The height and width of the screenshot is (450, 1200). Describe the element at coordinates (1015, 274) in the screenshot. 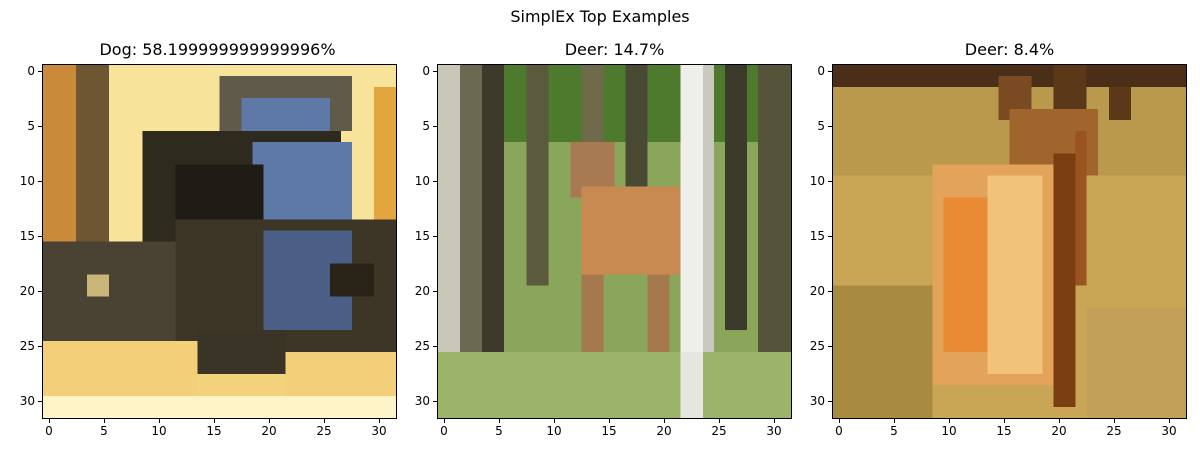

I see `deer-light` at that location.